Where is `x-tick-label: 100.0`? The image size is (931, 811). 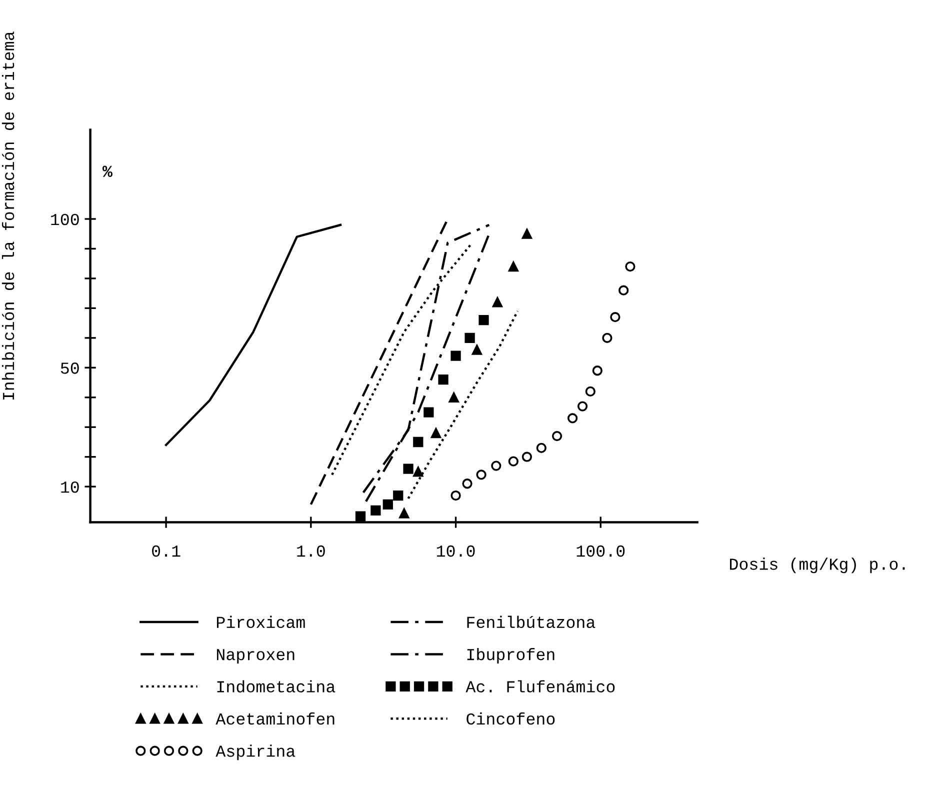
x-tick-label: 100.0 is located at coordinates (600, 551).